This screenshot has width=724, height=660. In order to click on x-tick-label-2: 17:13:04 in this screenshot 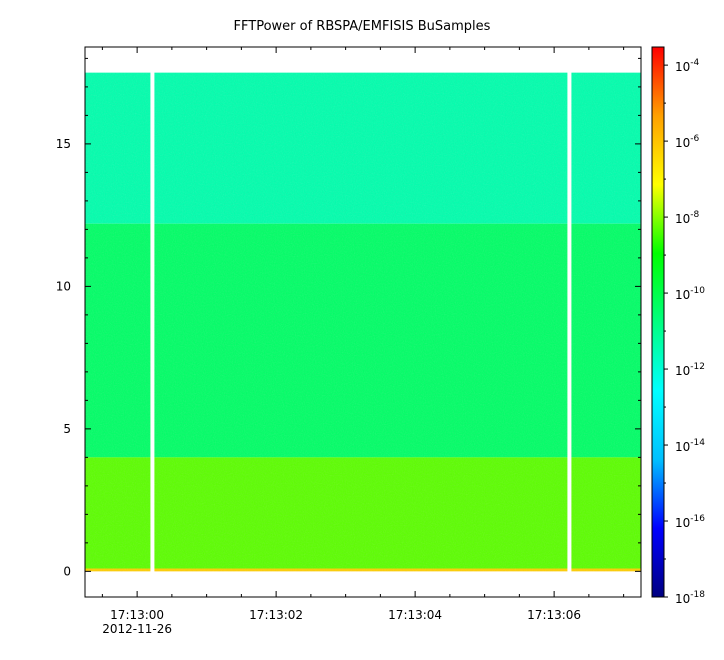, I will do `click(415, 615)`.